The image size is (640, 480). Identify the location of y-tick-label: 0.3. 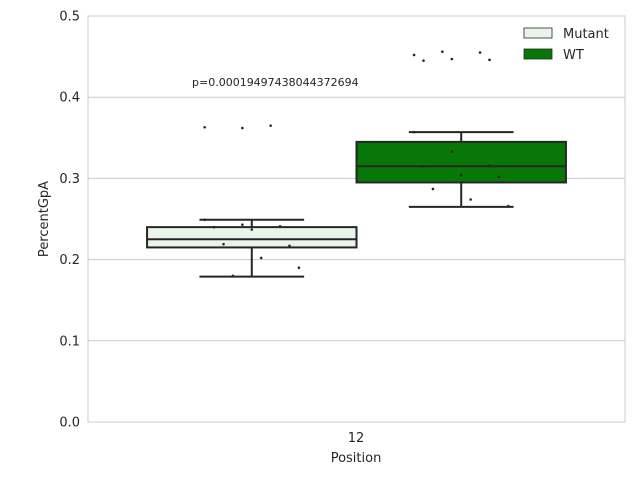
(69, 179).